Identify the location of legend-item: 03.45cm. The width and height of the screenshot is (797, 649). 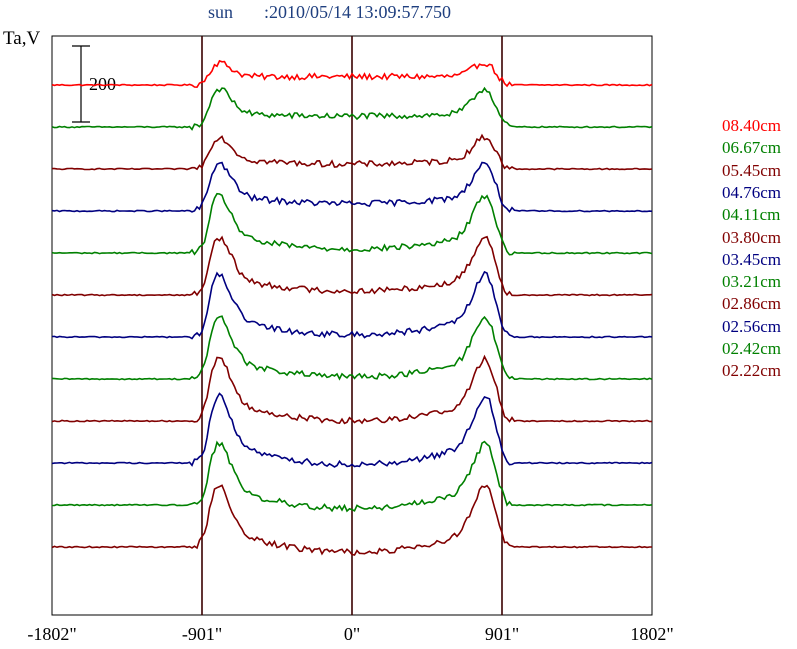
(752, 259).